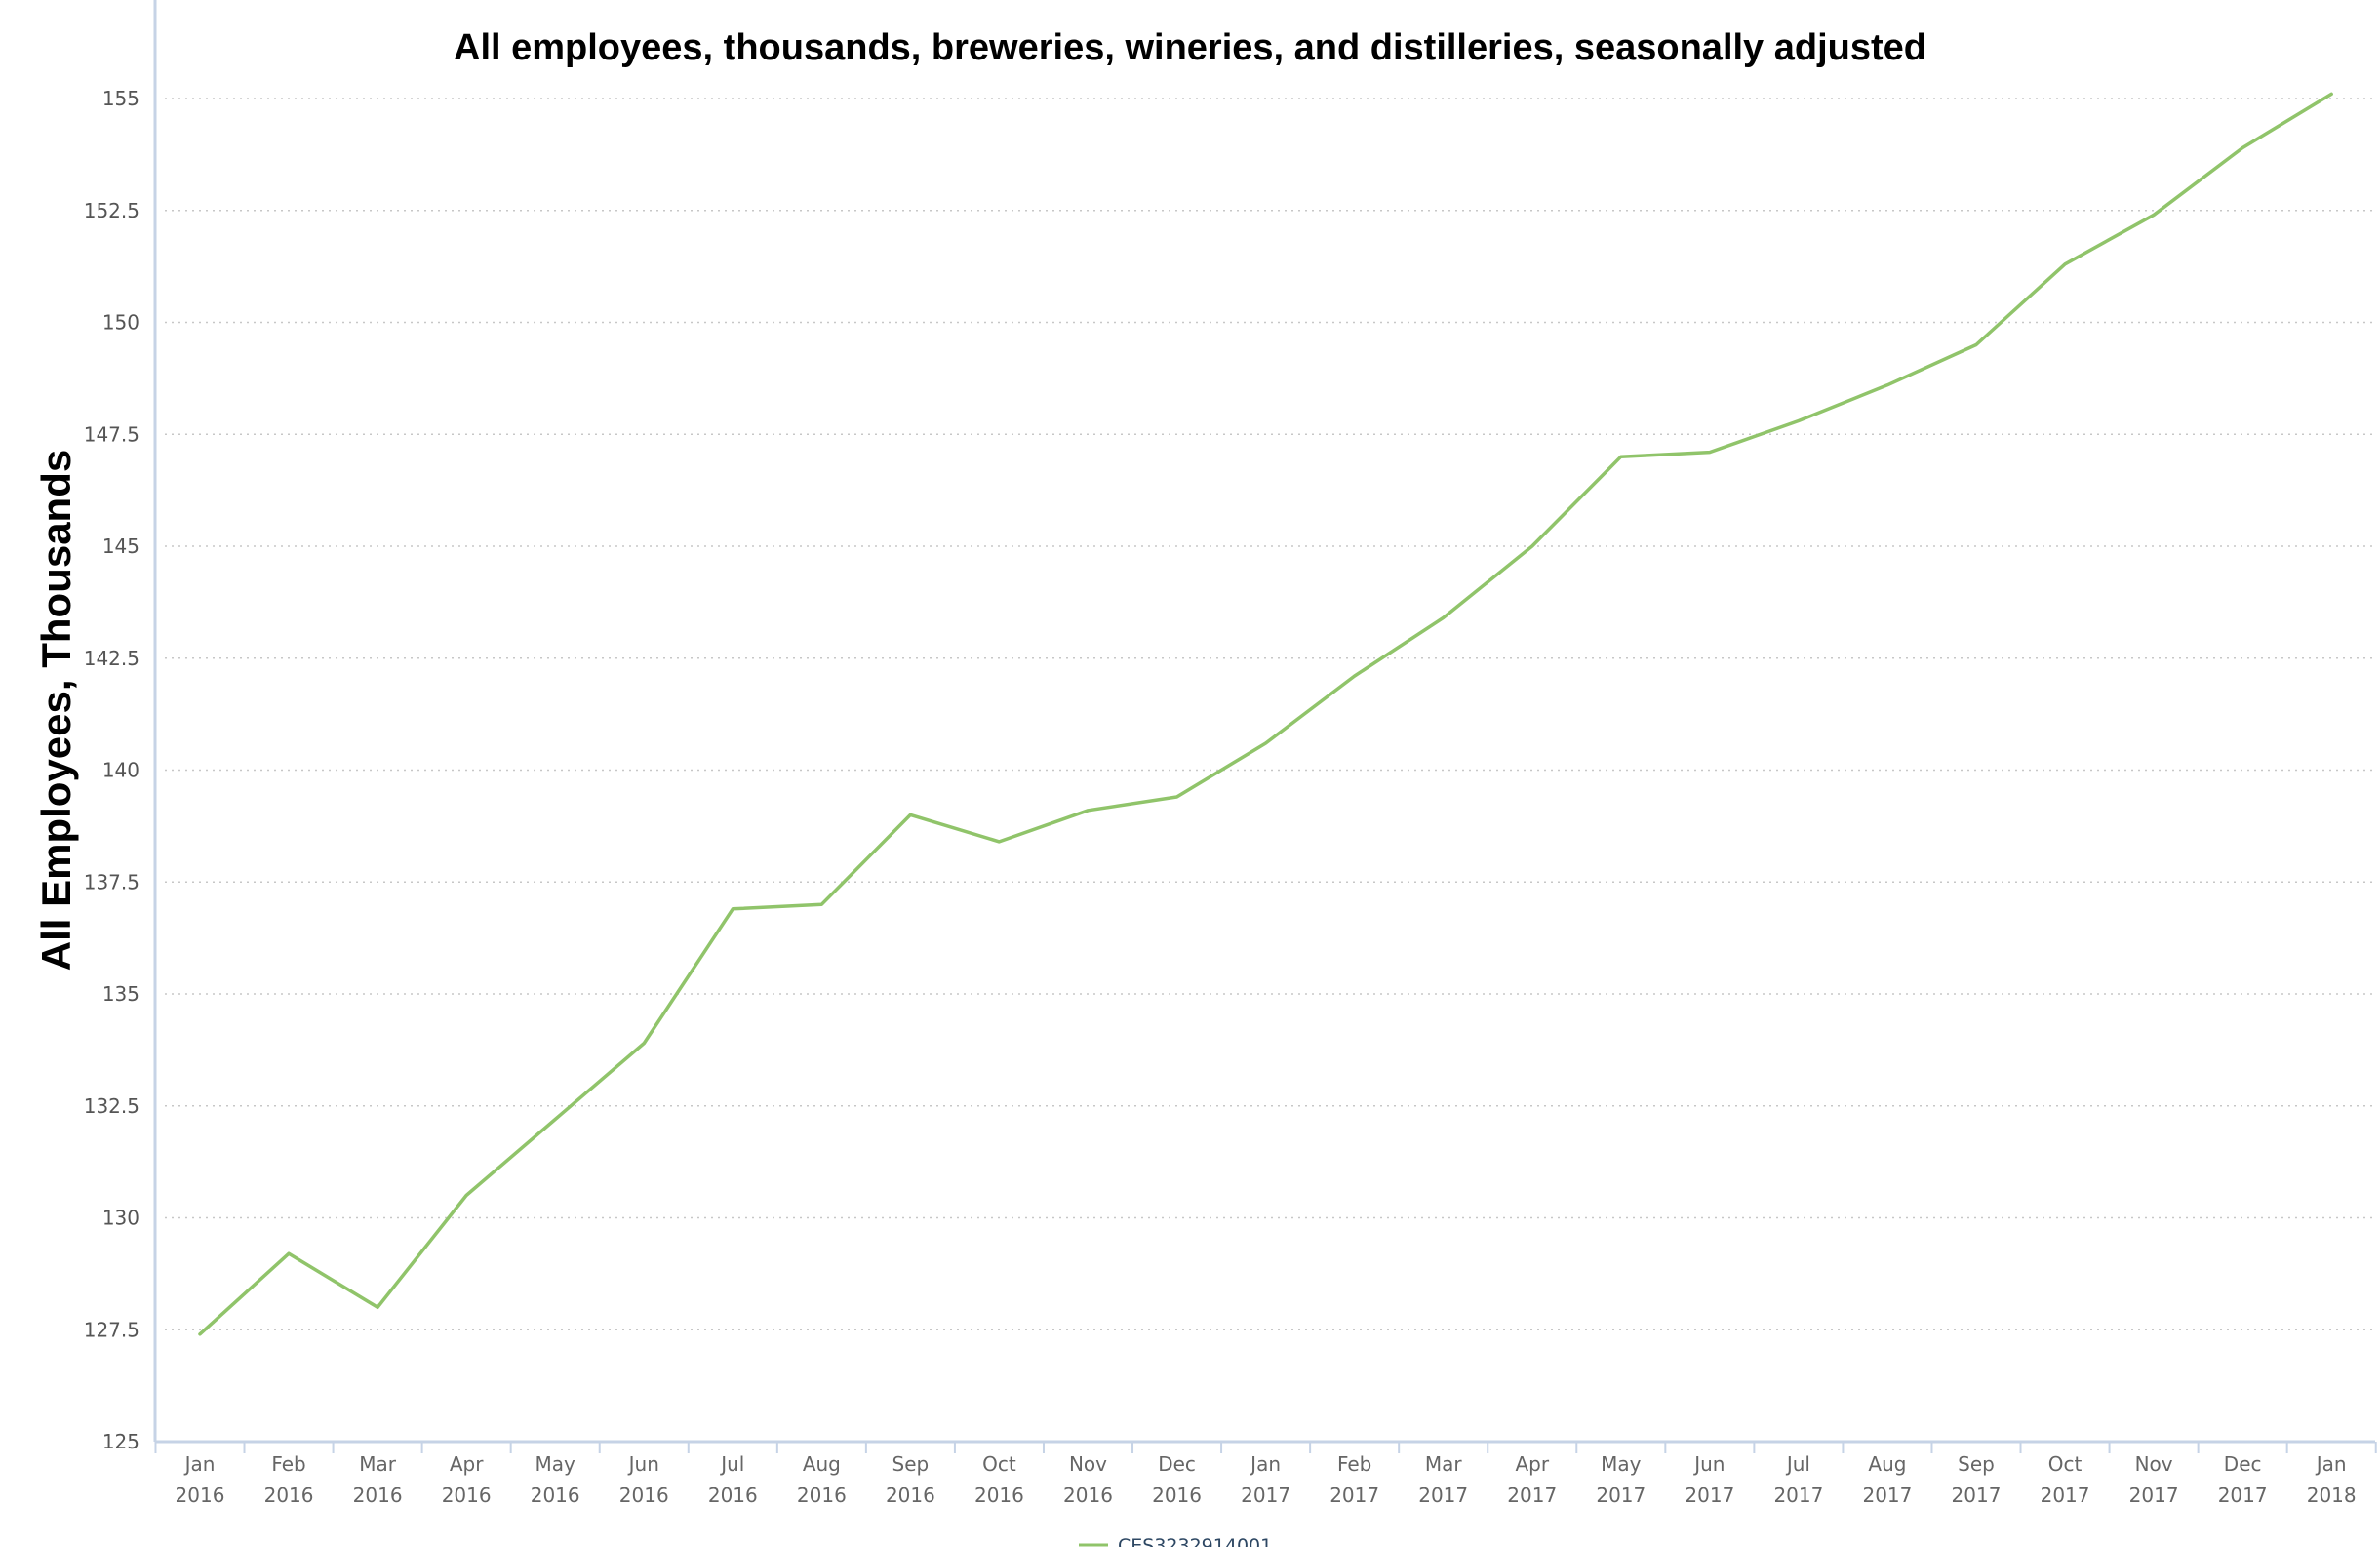 The width and height of the screenshot is (2380, 1547). What do you see at coordinates (1195, 1541) in the screenshot?
I see `legend-label: CES3232914001` at bounding box center [1195, 1541].